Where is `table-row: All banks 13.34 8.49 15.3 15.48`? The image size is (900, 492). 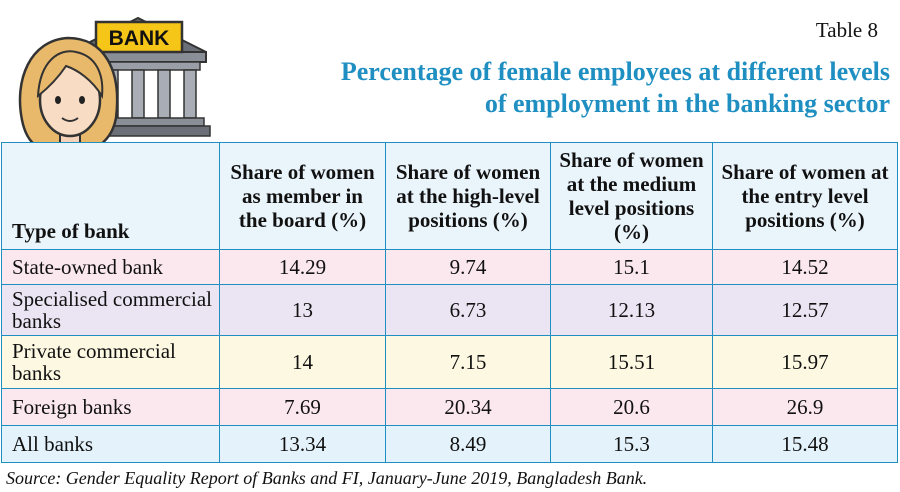
table-row: All banks 13.34 8.49 15.3 15.48 is located at coordinates (449, 444).